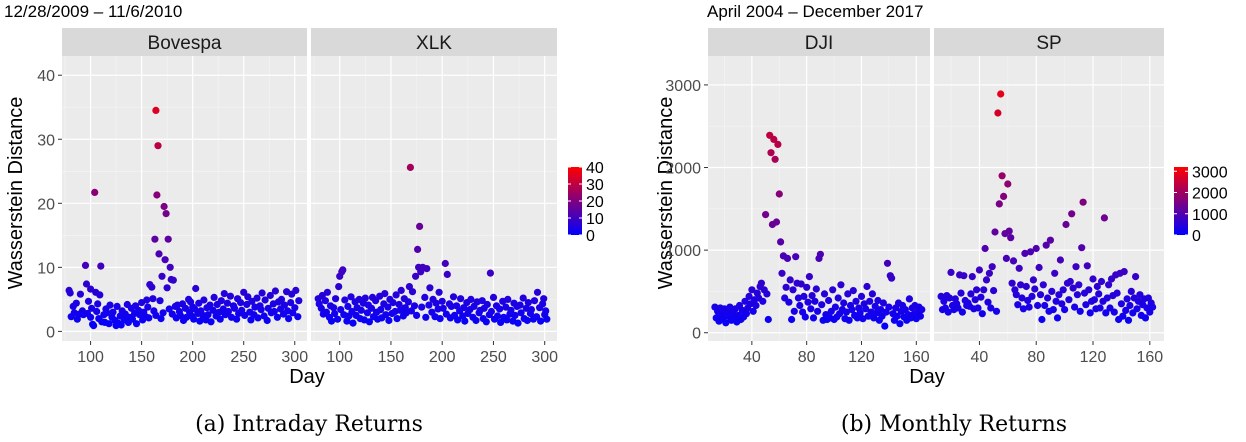 The width and height of the screenshot is (1246, 442). I want to click on colorbar, so click(575, 201).